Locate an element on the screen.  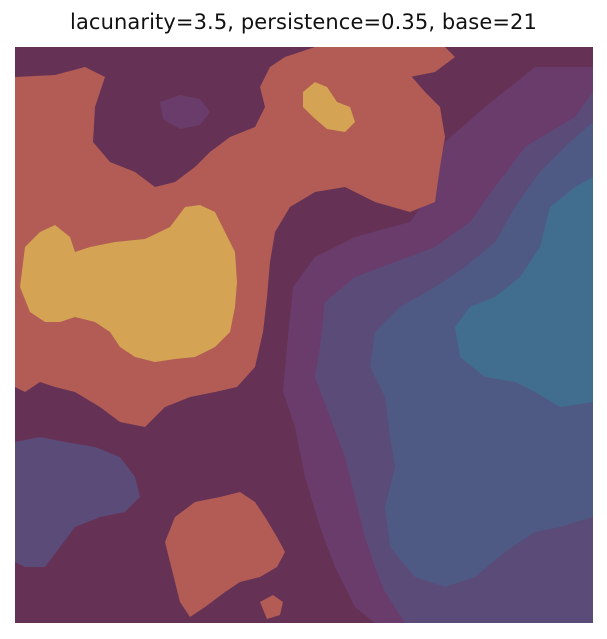
region-terracotta-speck is located at coordinates (271, 607).